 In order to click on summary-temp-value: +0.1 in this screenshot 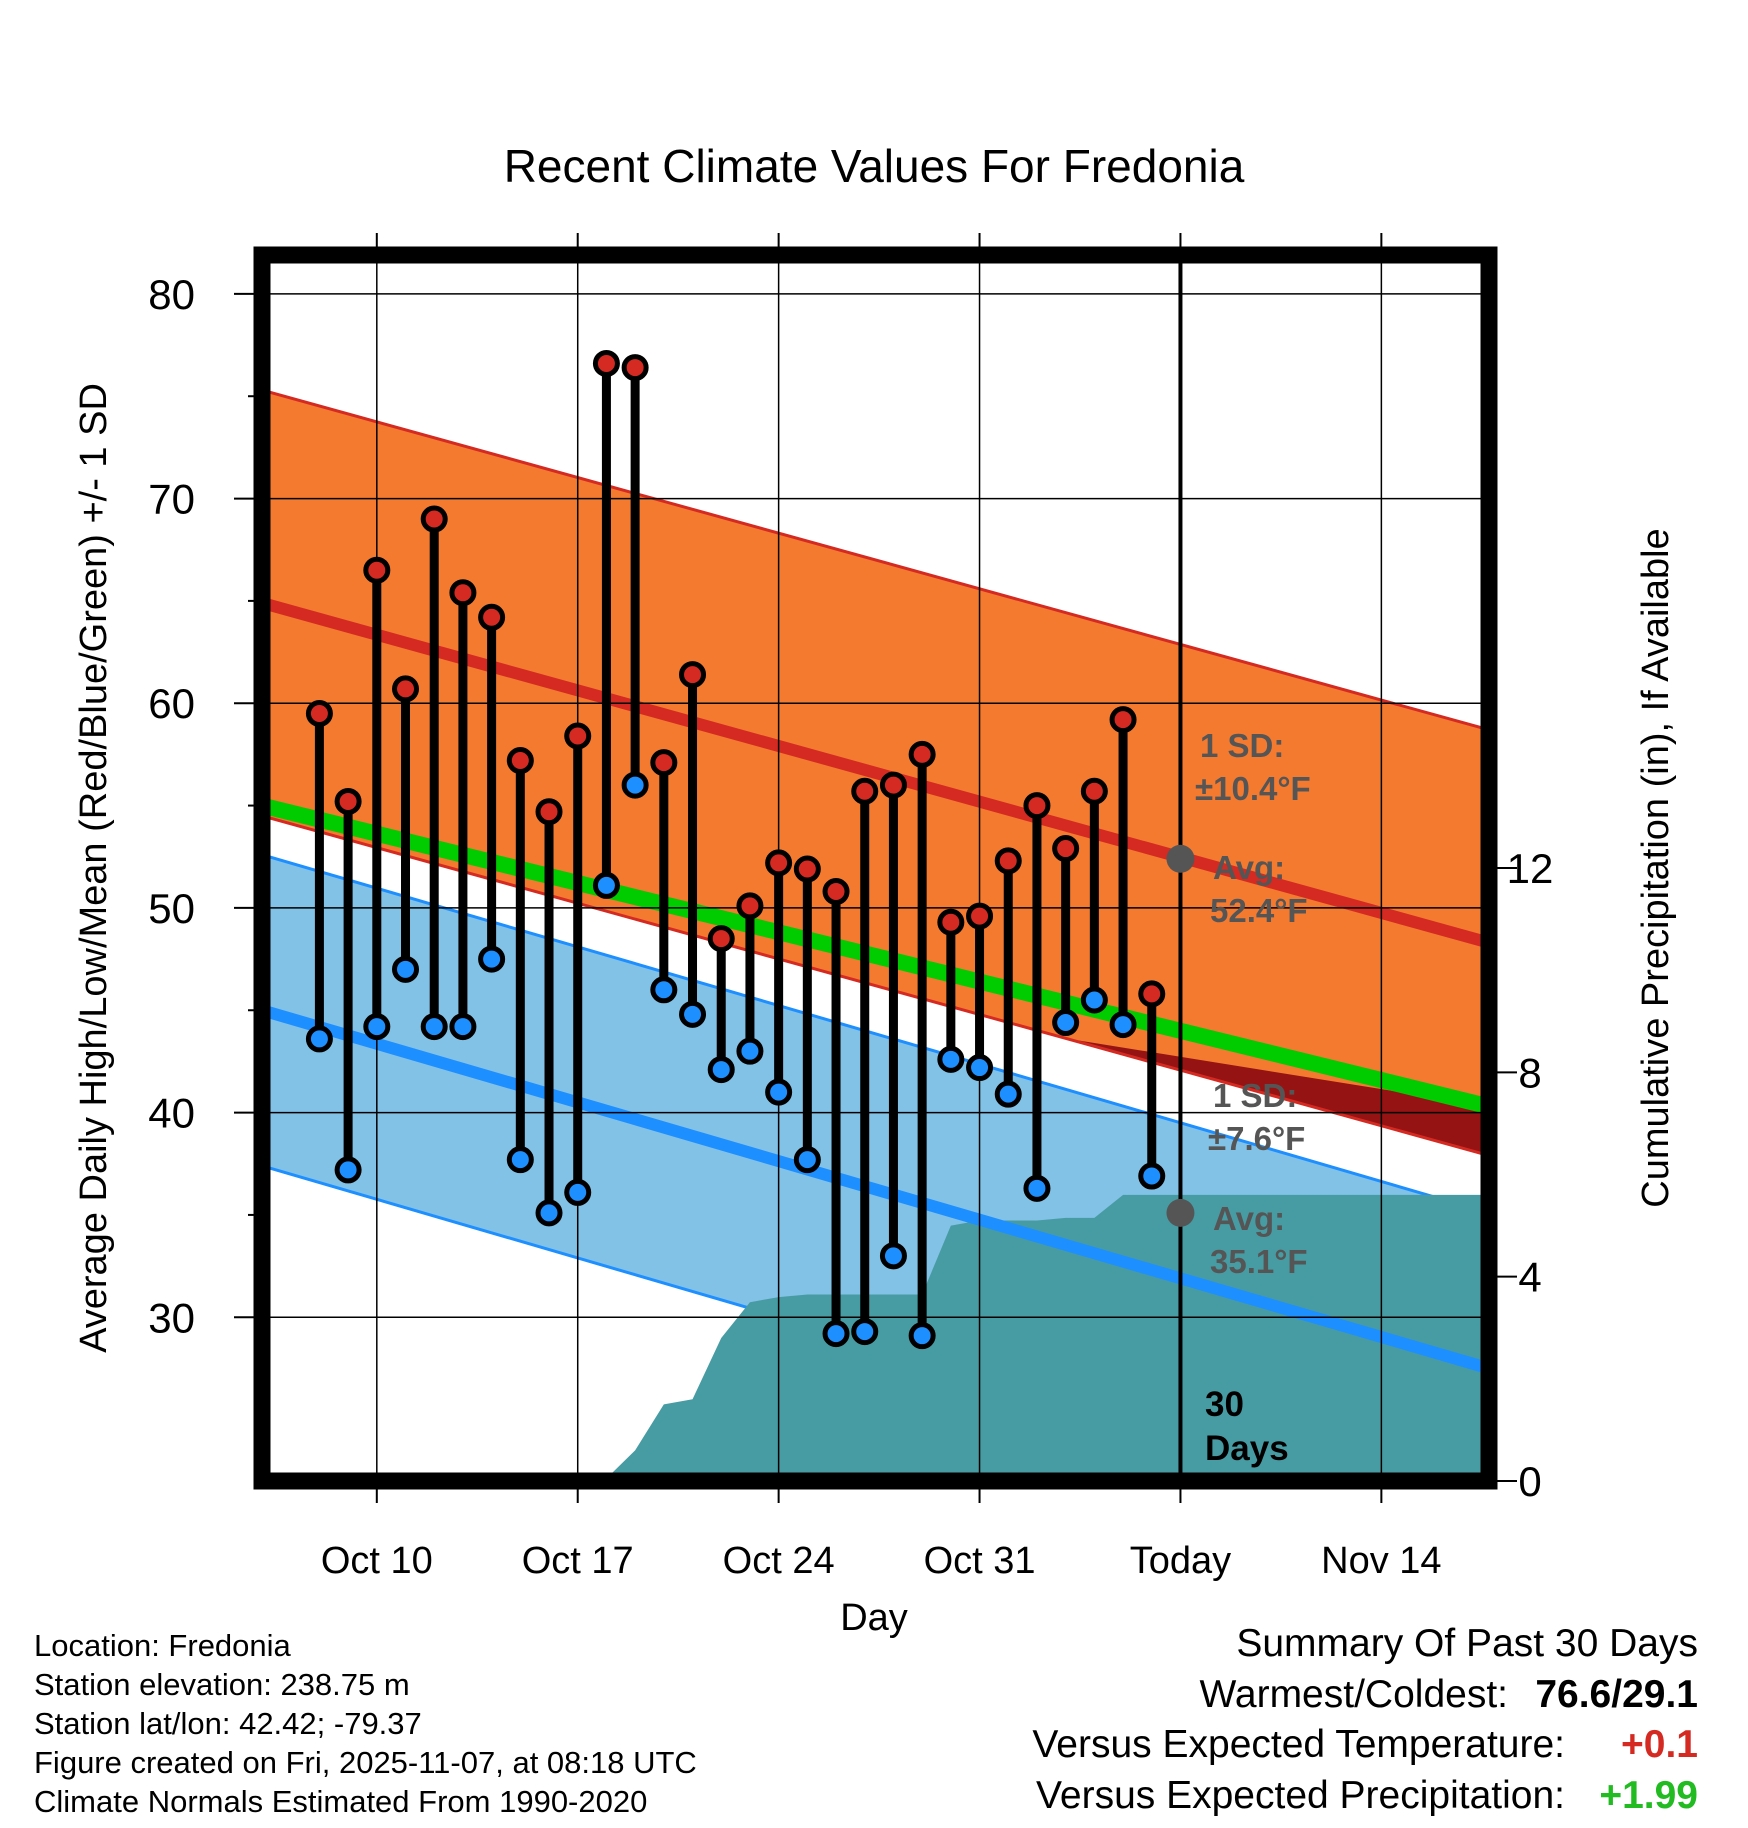, I will do `click(1659, 1744)`.